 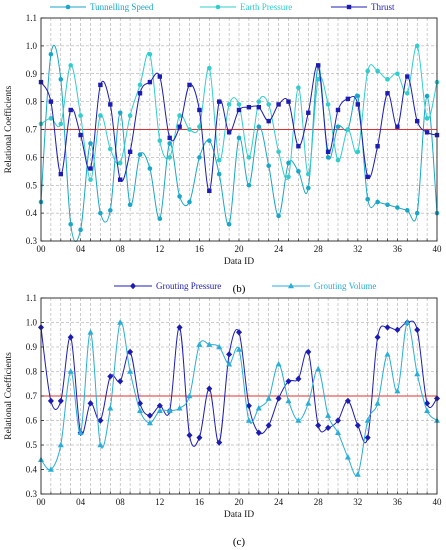 What do you see at coordinates (398, 249) in the screenshot?
I see `x-tick-label: 36` at bounding box center [398, 249].